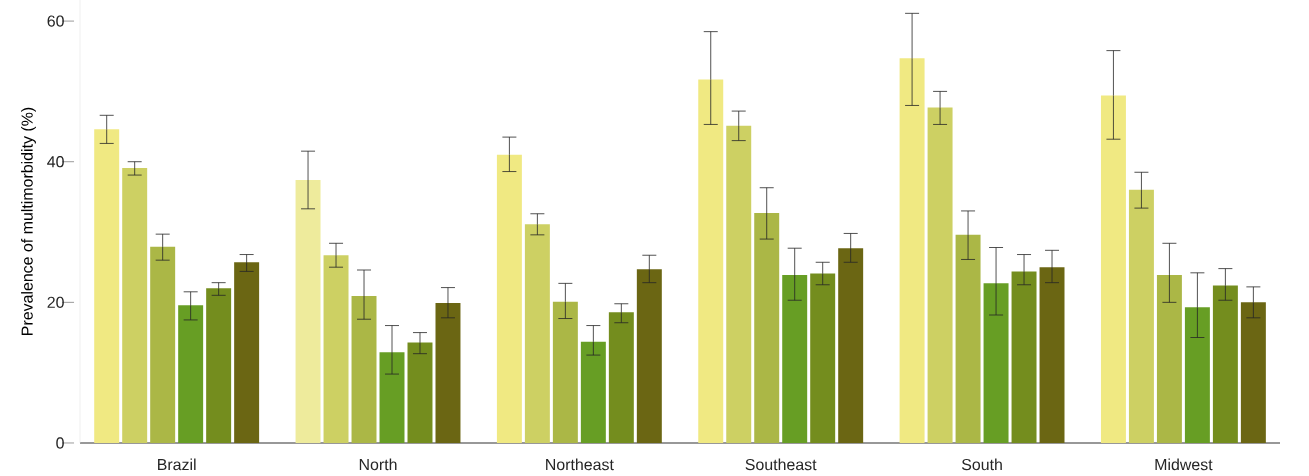 This screenshot has height=476, width=1309. Describe the element at coordinates (1184, 464) in the screenshot. I see `x-tick-label: Midwest` at that location.